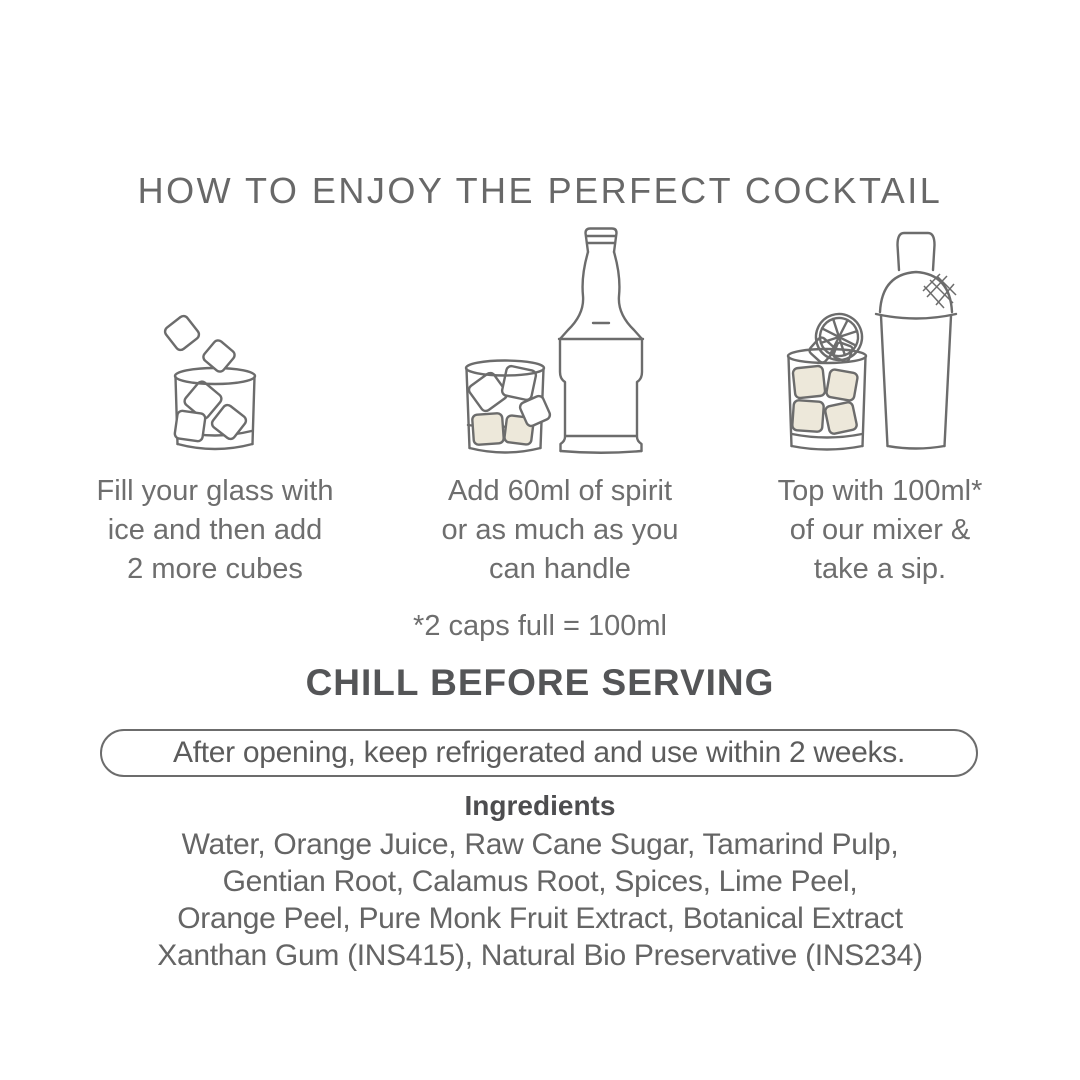 The height and width of the screenshot is (1080, 1080). What do you see at coordinates (880, 491) in the screenshot?
I see `step-caption-line: Top with 100ml*` at bounding box center [880, 491].